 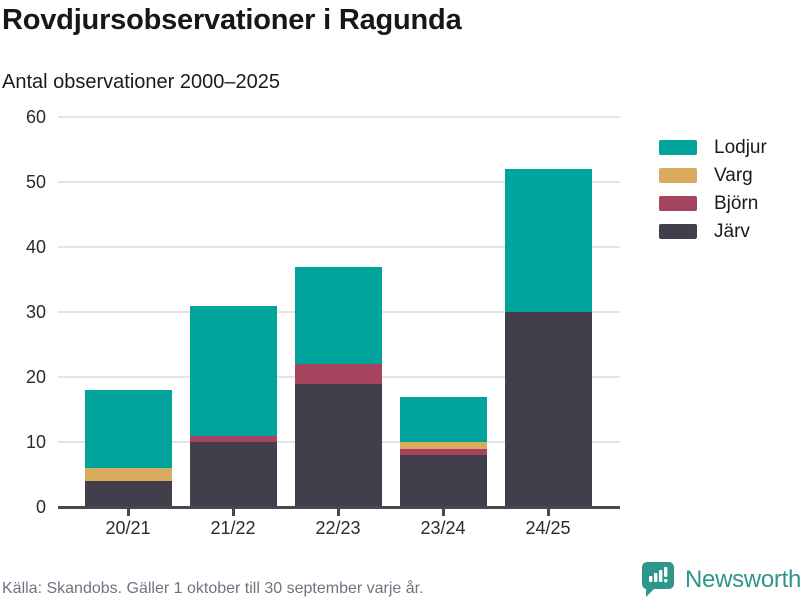 I want to click on bar-segment-björn-23-24, so click(x=443, y=451).